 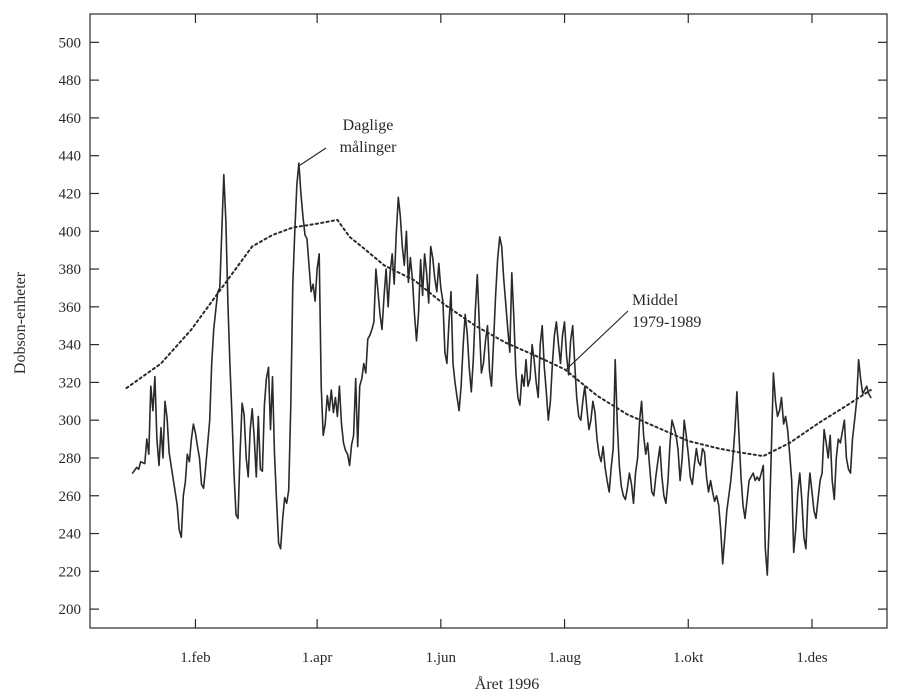 I want to click on y-tick-label-500: 500, so click(x=70, y=43).